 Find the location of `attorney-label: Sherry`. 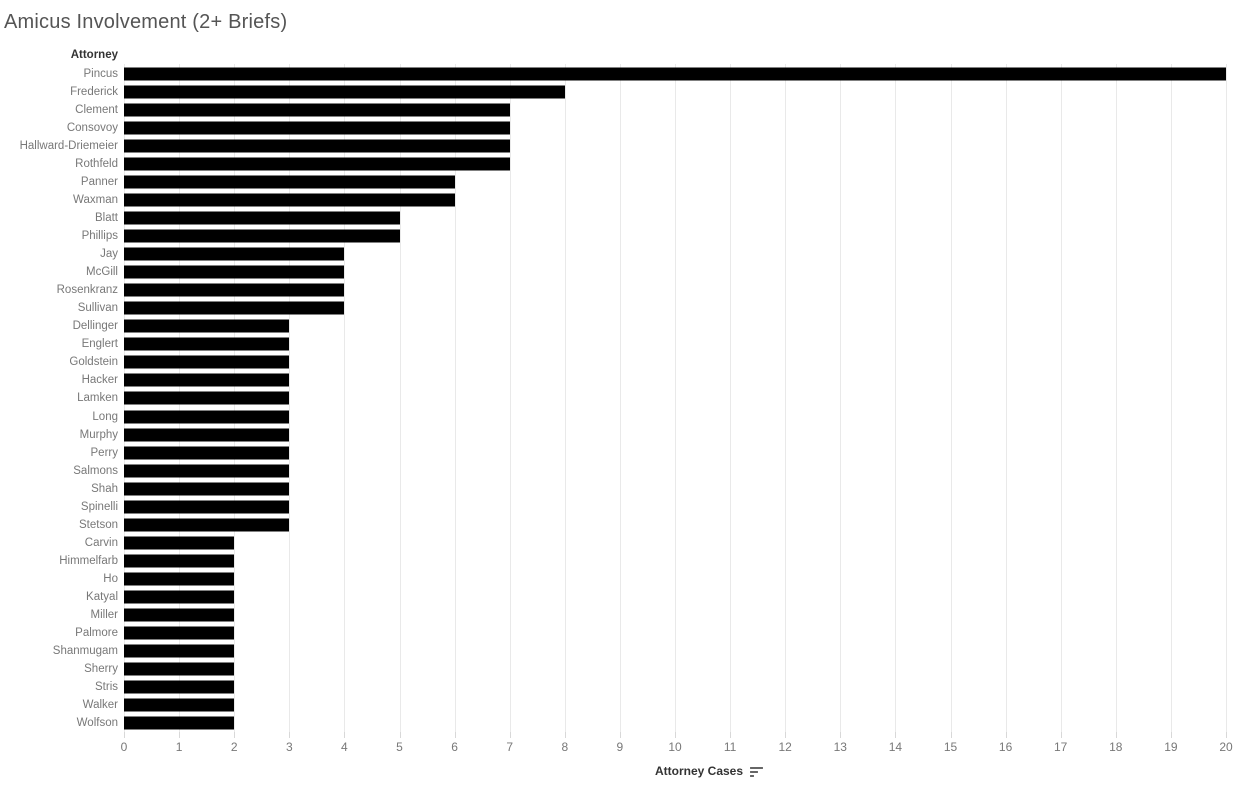

attorney-label: Sherry is located at coordinates (101, 668).